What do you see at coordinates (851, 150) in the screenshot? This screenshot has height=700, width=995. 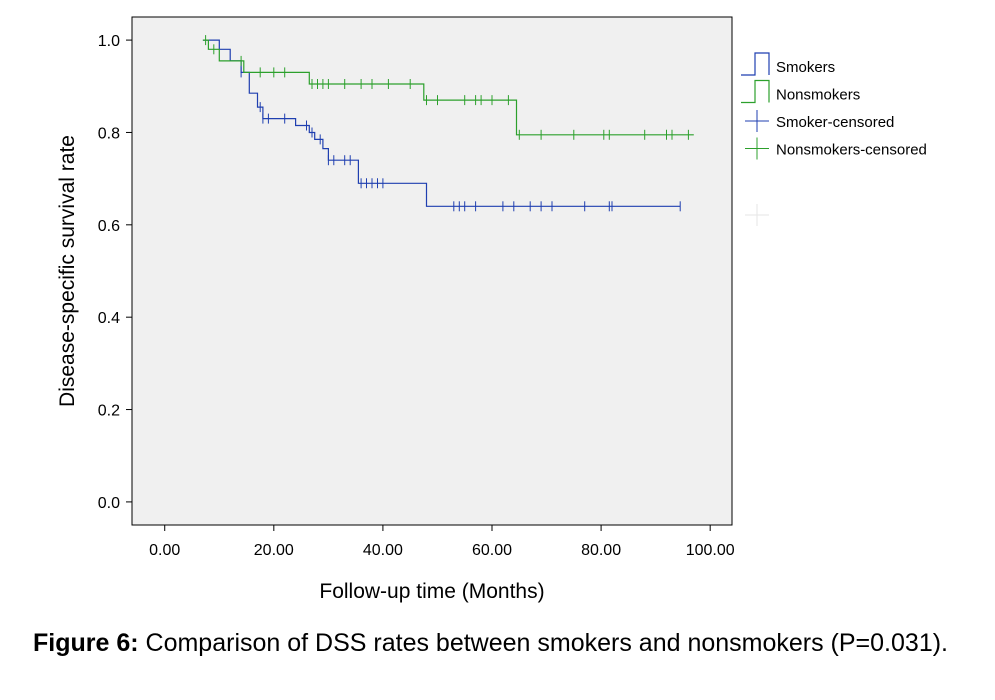 I see `legend-label: Nonsmokers-censored` at bounding box center [851, 150].